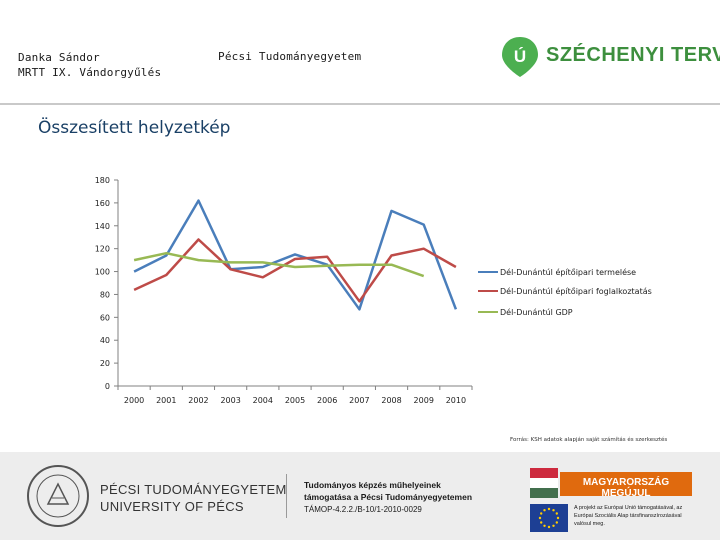 The image size is (720, 540). What do you see at coordinates (102, 203) in the screenshot?
I see `y-tick-label: 160` at bounding box center [102, 203].